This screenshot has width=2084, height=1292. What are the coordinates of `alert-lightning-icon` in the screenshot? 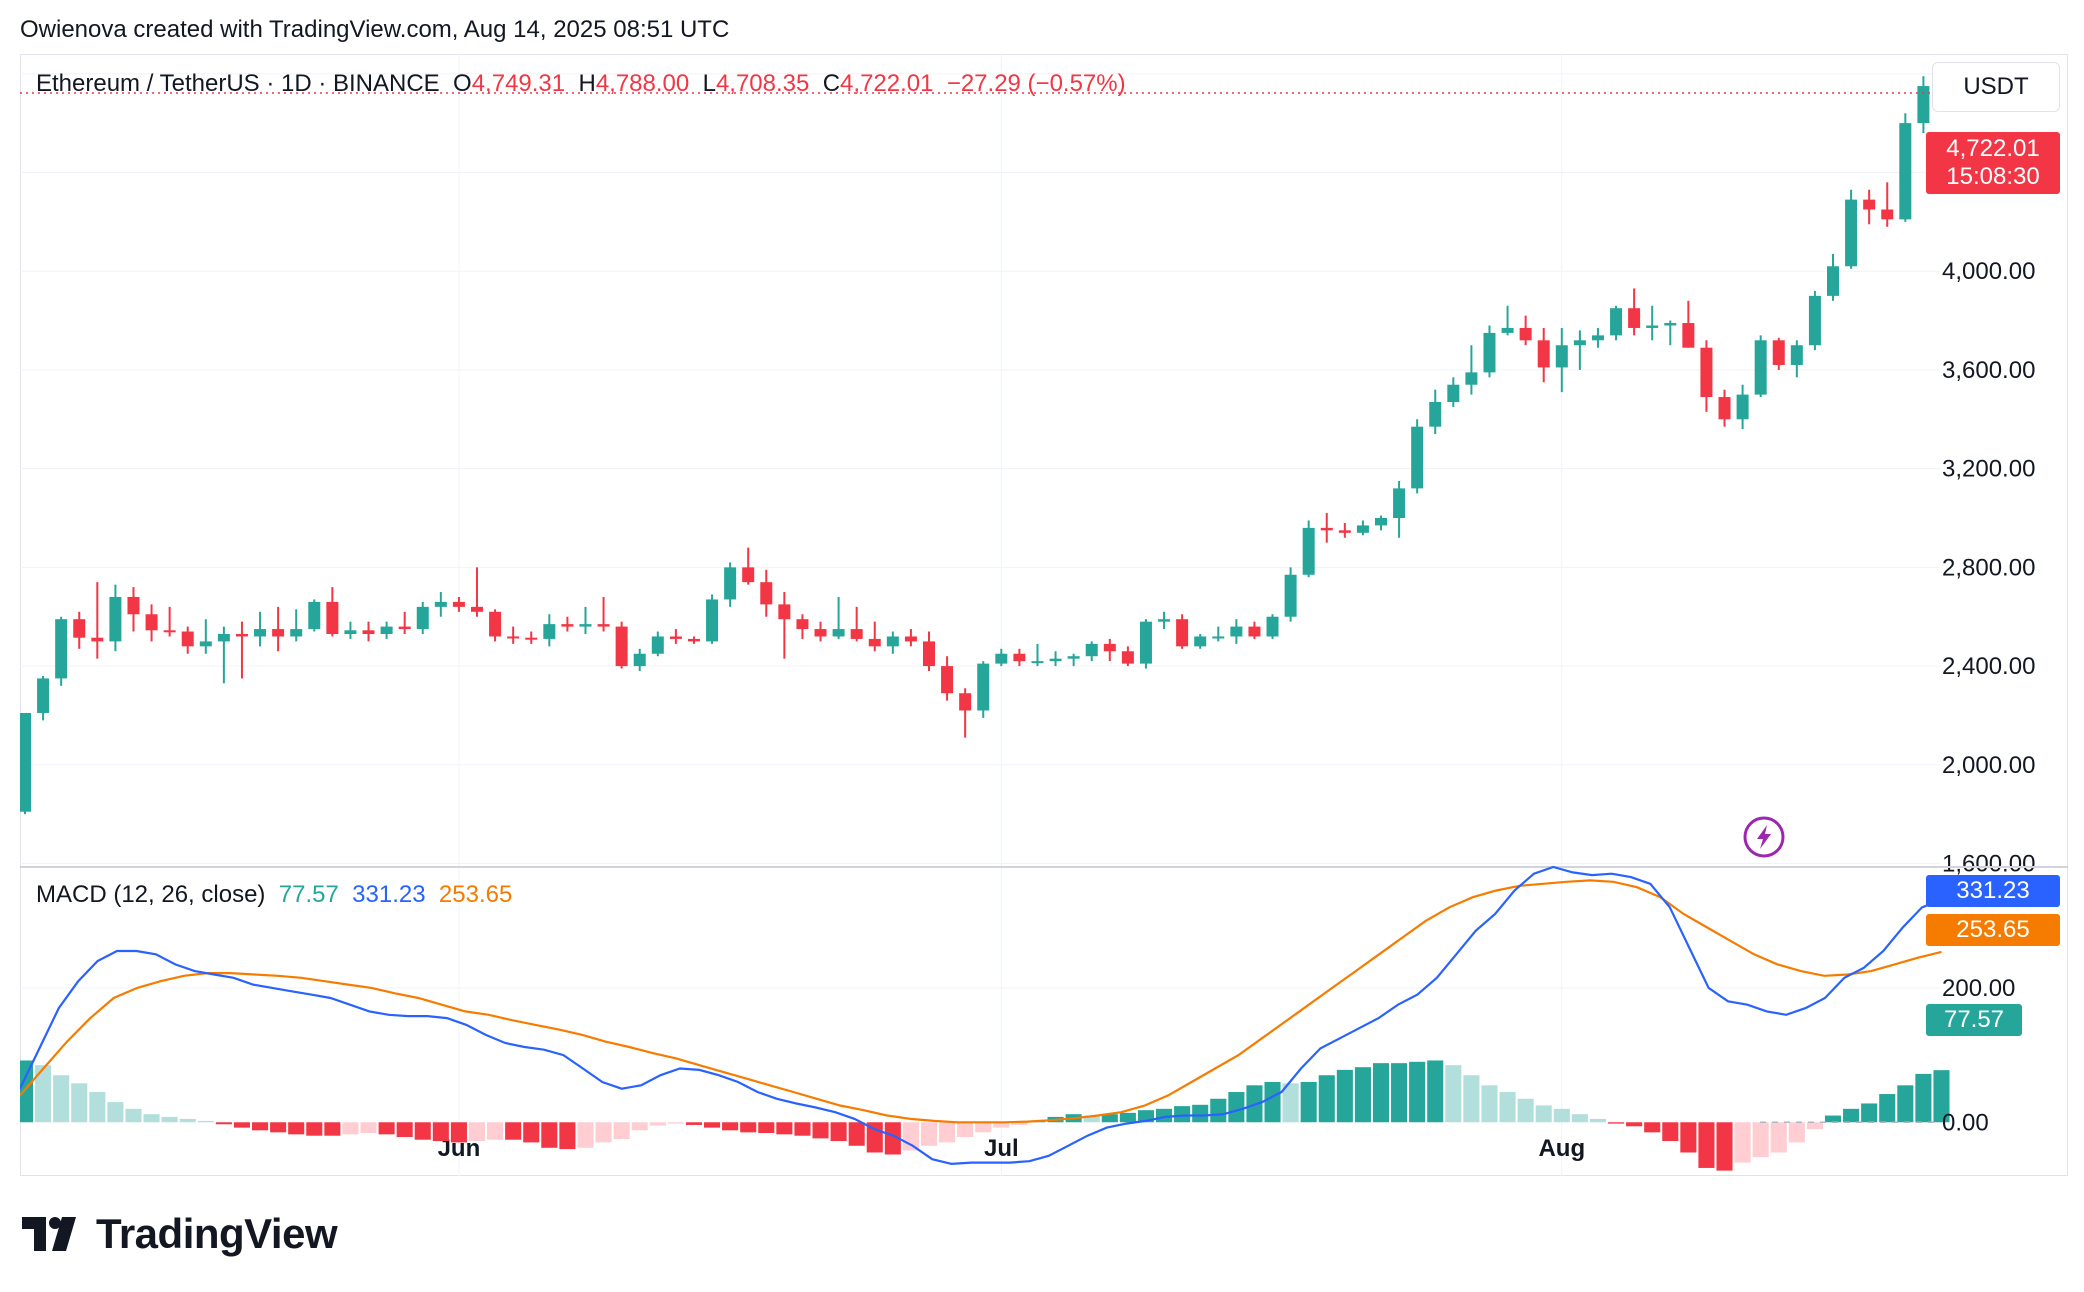 It's located at (1764, 837).